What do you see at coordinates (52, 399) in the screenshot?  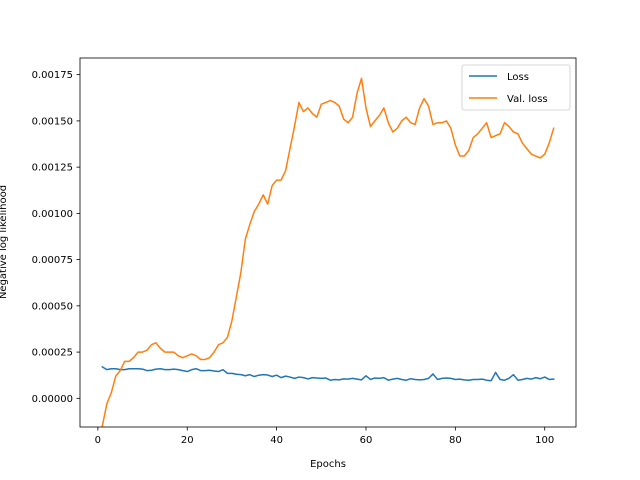 I see `y-tick-label: 0.00000` at bounding box center [52, 399].